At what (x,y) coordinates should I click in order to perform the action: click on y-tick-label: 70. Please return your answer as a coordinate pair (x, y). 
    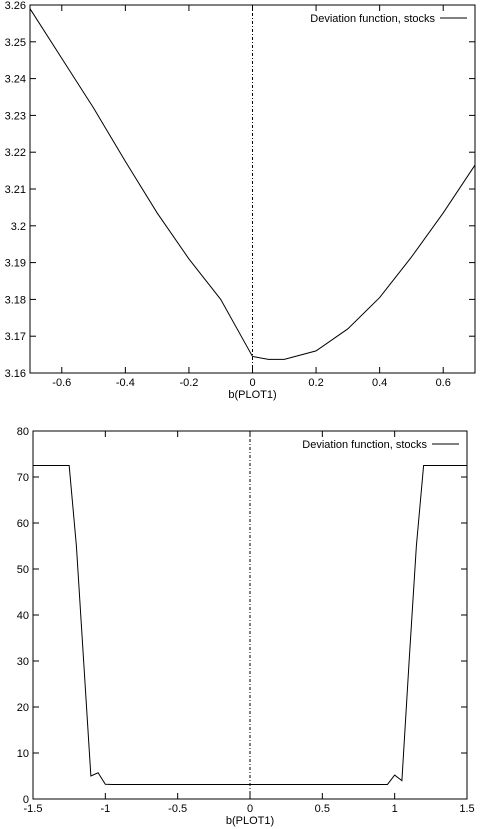
    Looking at the image, I should click on (23, 478).